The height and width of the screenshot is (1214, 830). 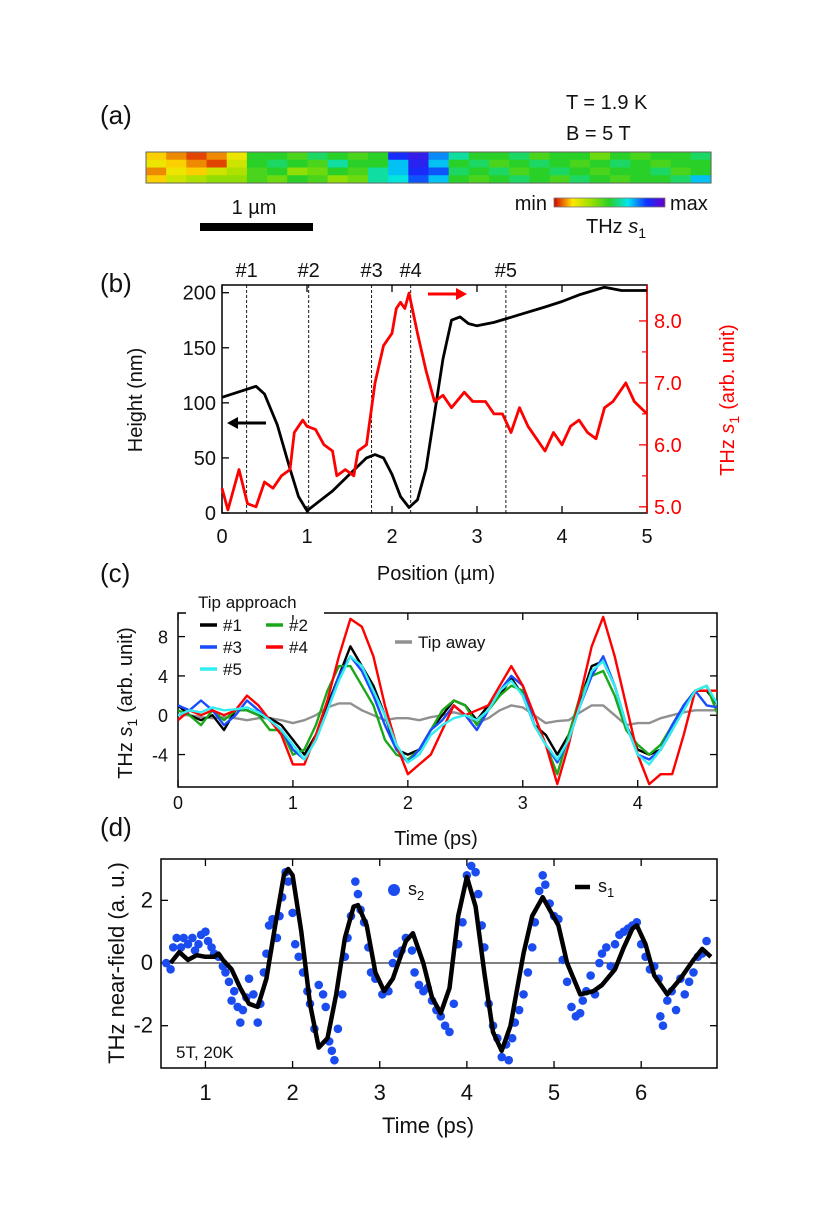 I want to click on panel-b-label: (b), so click(x=116, y=283).